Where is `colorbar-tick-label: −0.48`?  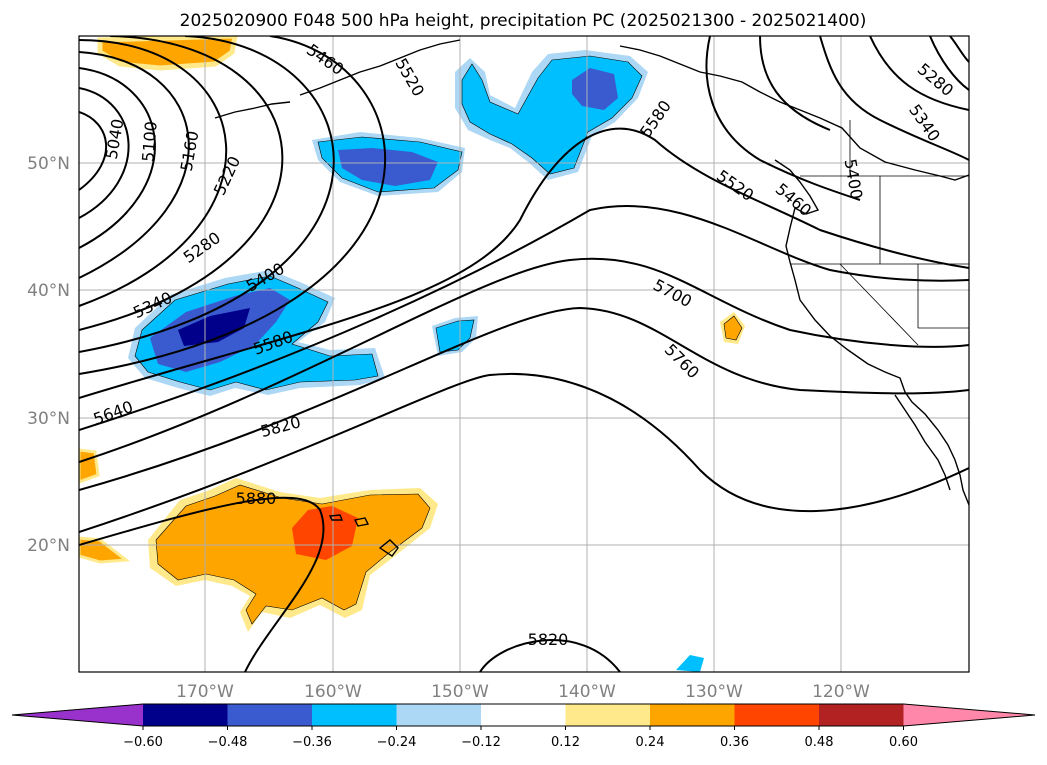 colorbar-tick-label: −0.48 is located at coordinates (228, 742).